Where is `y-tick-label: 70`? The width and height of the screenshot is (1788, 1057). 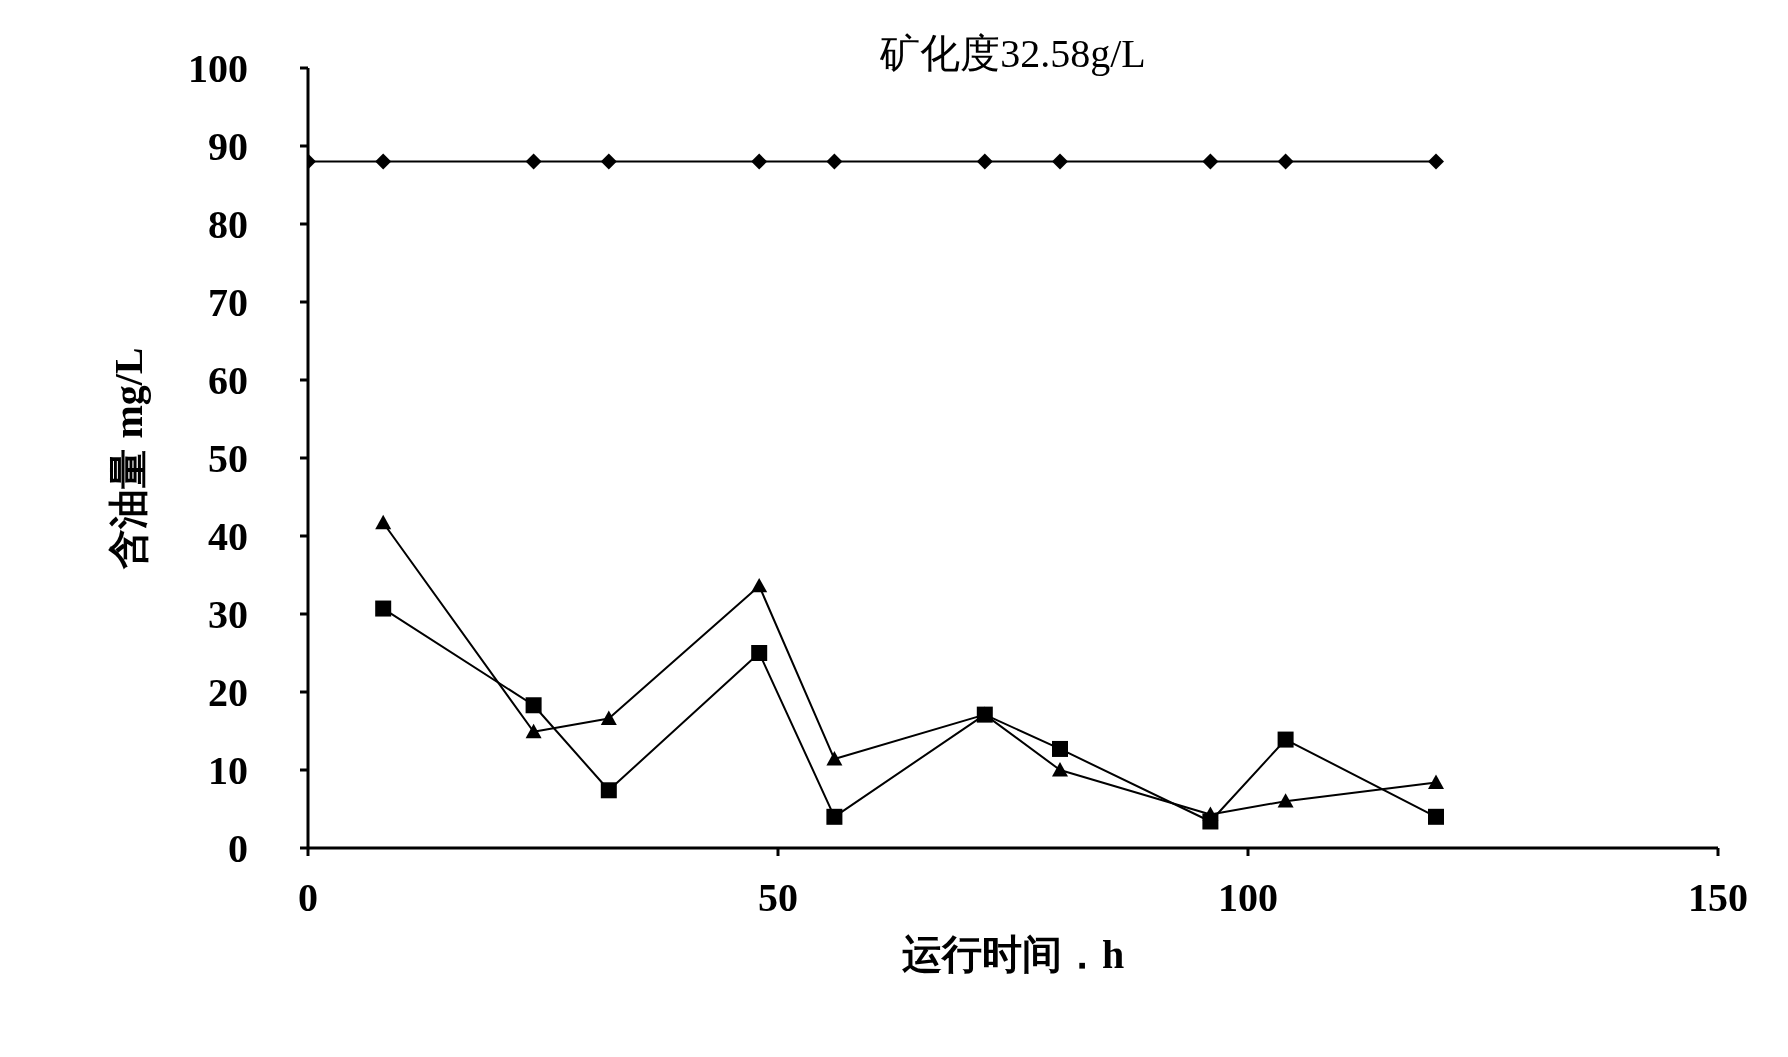 y-tick-label: 70 is located at coordinates (228, 303).